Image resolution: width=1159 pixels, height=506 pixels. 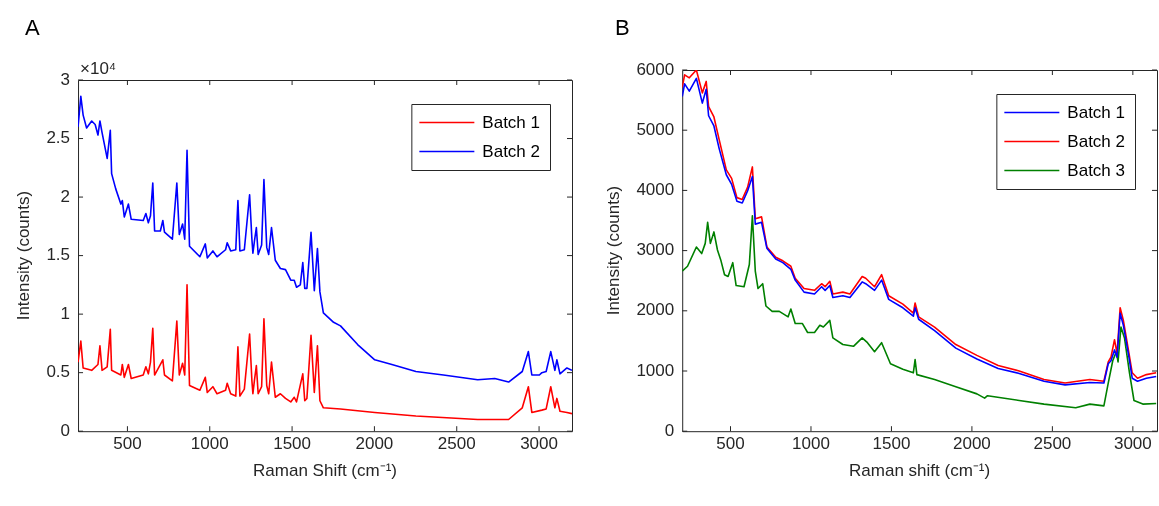 I want to click on text: ×10⁴, so click(x=98, y=69).